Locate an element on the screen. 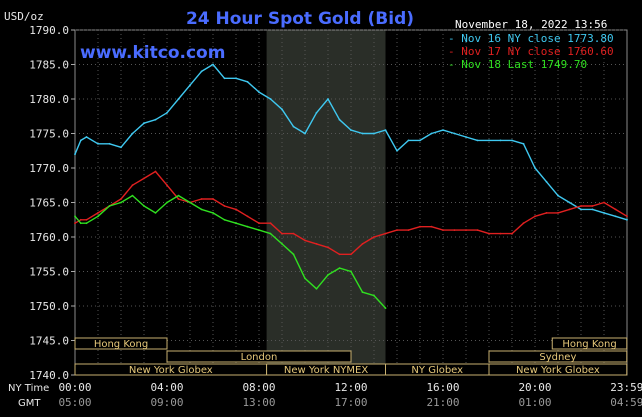 This screenshot has height=417, width=642. x-tick-label-gmt: 21:00 is located at coordinates (442, 402).